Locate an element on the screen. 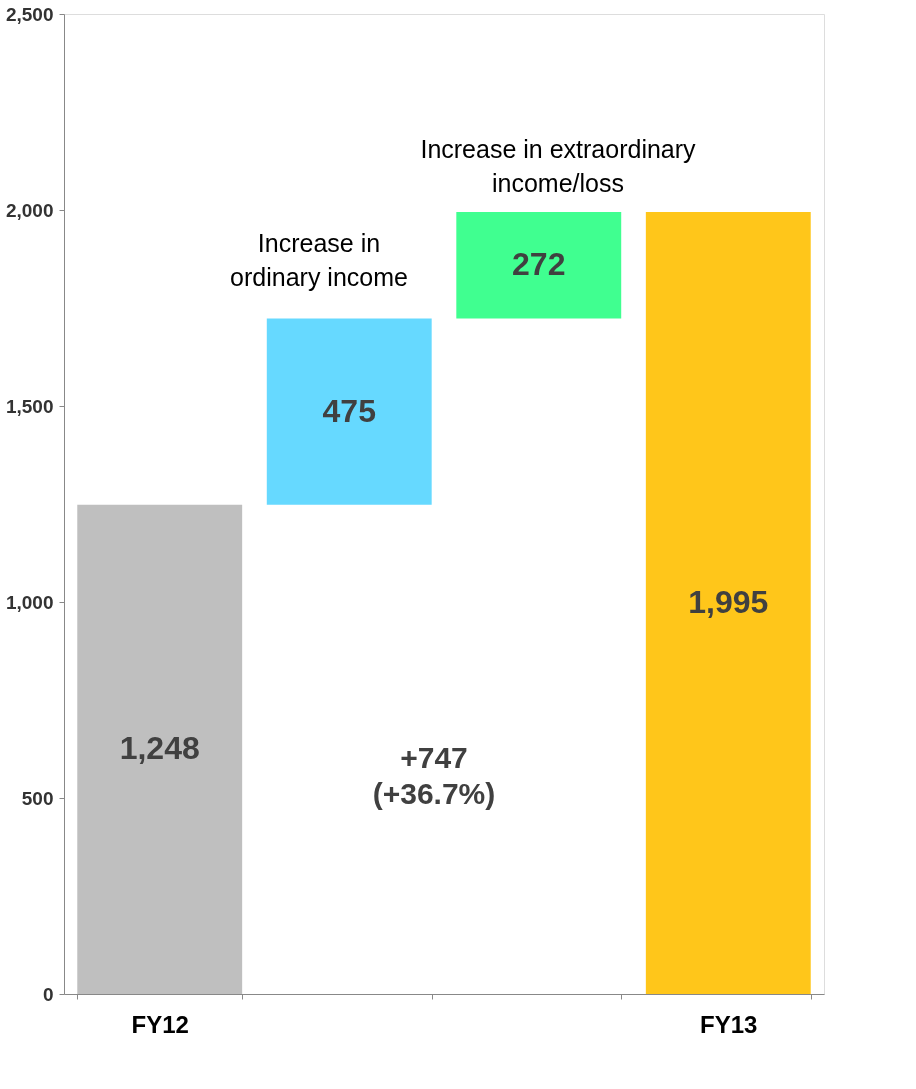 This screenshot has height=1089, width=916. annotation: Increase in extraordinary income/loss is located at coordinates (558, 165).